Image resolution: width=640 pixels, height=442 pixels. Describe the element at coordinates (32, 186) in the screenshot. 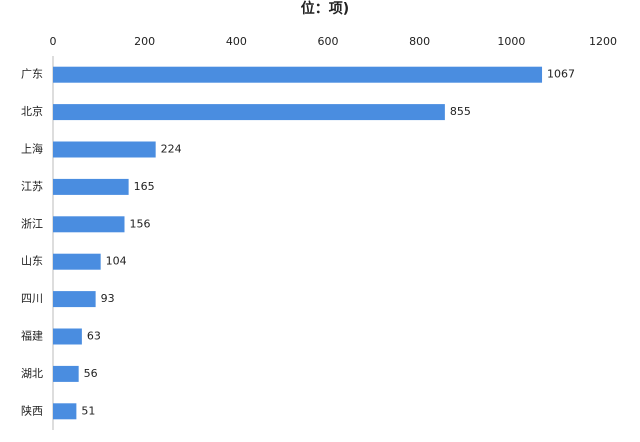

I see `y-tick-label: 江苏` at that location.